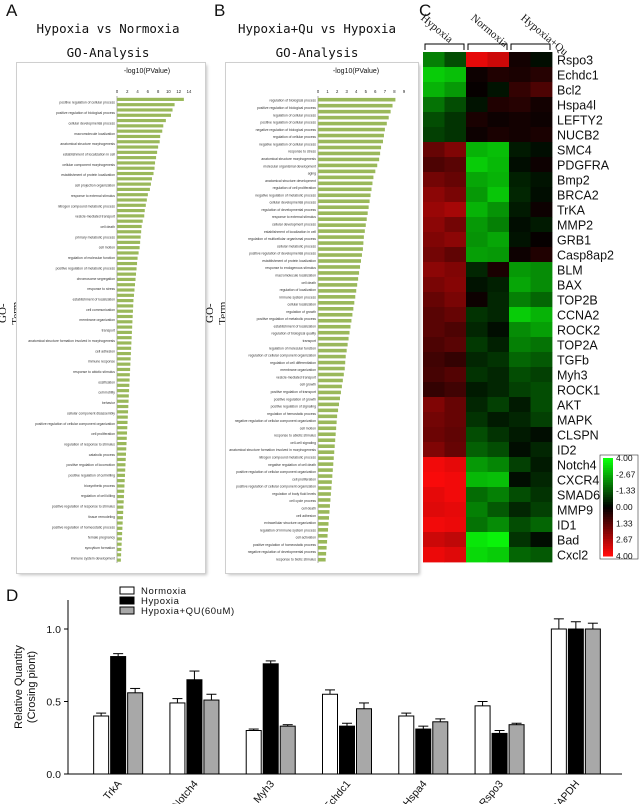 The image size is (640, 804). Describe the element at coordinates (287, 319) in the screenshot. I see `panel-b-term-label: positive regulation of metabolic process` at that location.